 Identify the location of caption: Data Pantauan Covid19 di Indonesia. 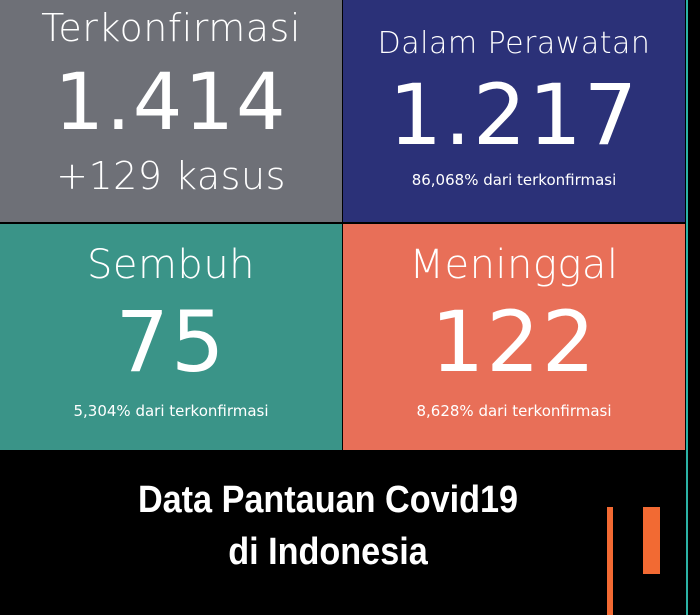
(328, 526).